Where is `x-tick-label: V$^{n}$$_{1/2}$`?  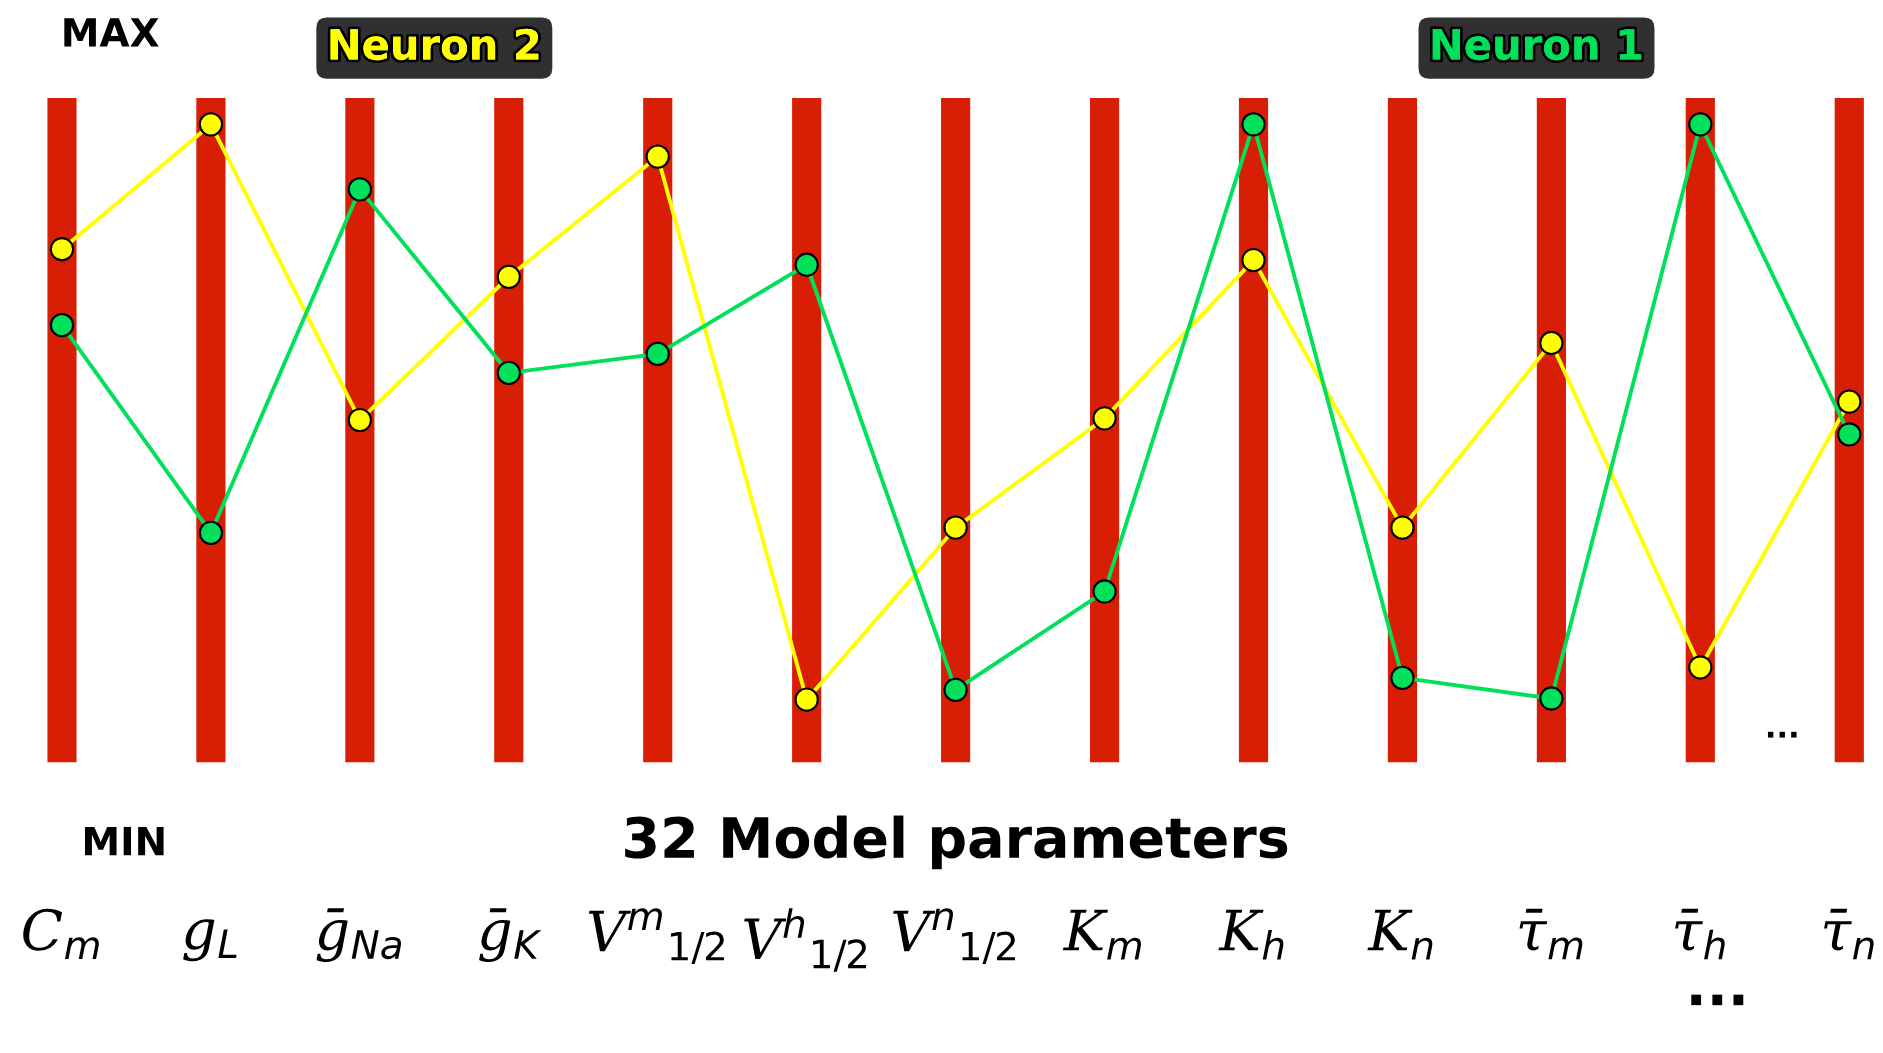
x-tick-label: V$^{n}$$_{1/2}$ is located at coordinates (954, 936).